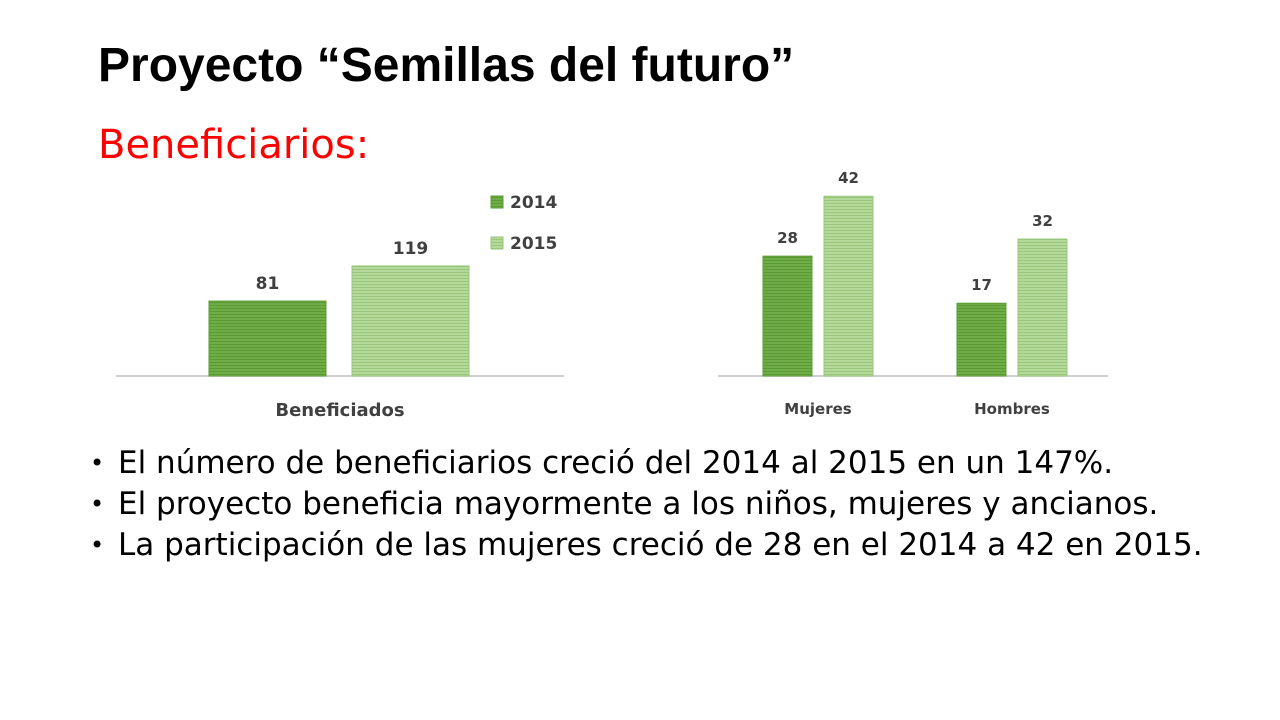 This screenshot has width=1280, height=720. I want to click on legend-swatch-2015, so click(497, 243).